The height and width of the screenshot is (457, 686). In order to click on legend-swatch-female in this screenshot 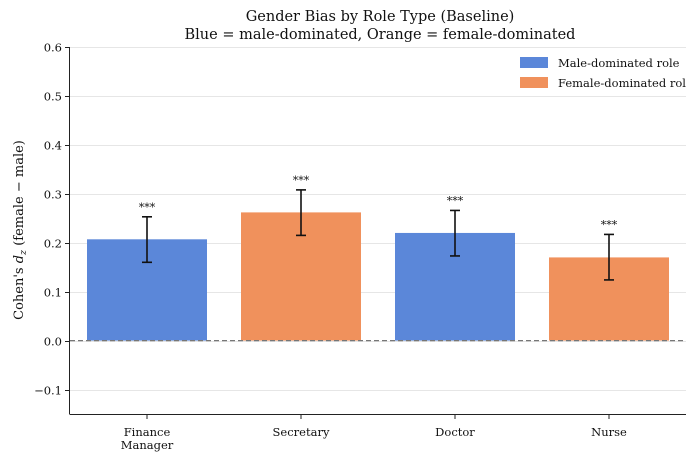, I will do `click(534, 82)`.